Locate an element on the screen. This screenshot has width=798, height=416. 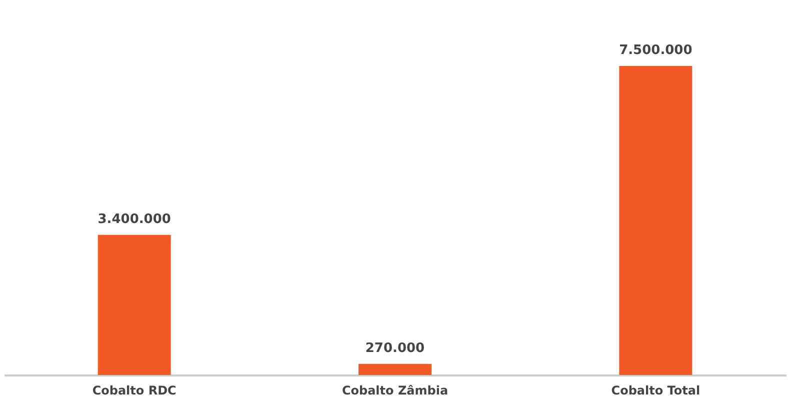
data-label: 270.000 is located at coordinates (395, 348).